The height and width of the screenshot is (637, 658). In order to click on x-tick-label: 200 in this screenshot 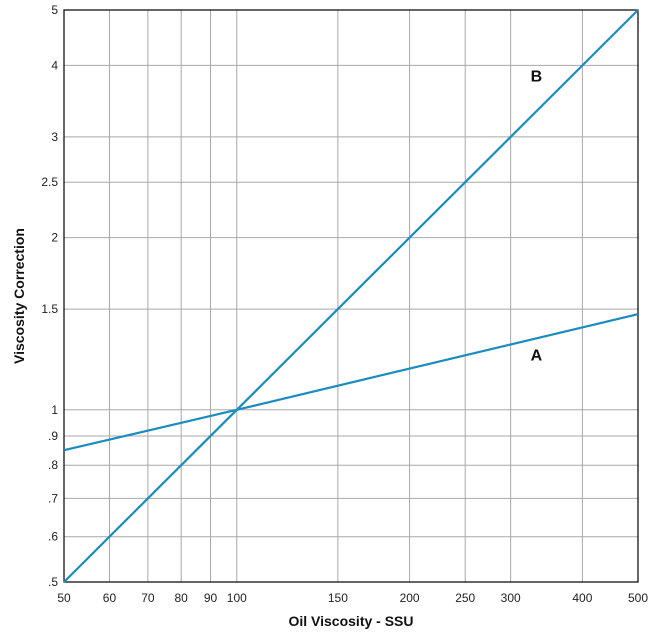, I will do `click(410, 598)`.